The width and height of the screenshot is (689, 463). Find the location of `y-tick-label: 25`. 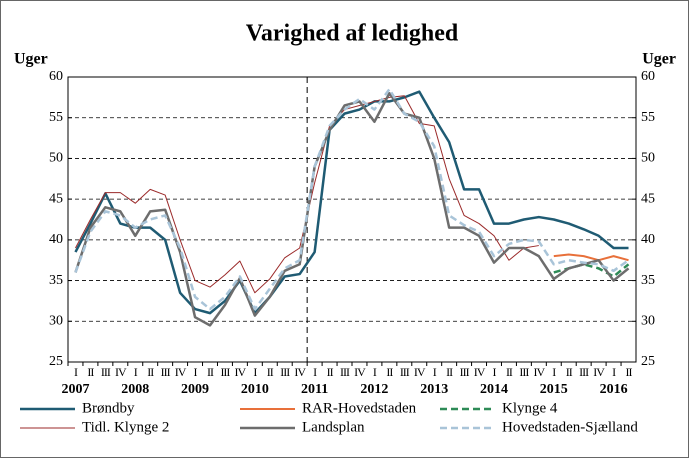

y-tick-label: 25 is located at coordinates (56, 361).